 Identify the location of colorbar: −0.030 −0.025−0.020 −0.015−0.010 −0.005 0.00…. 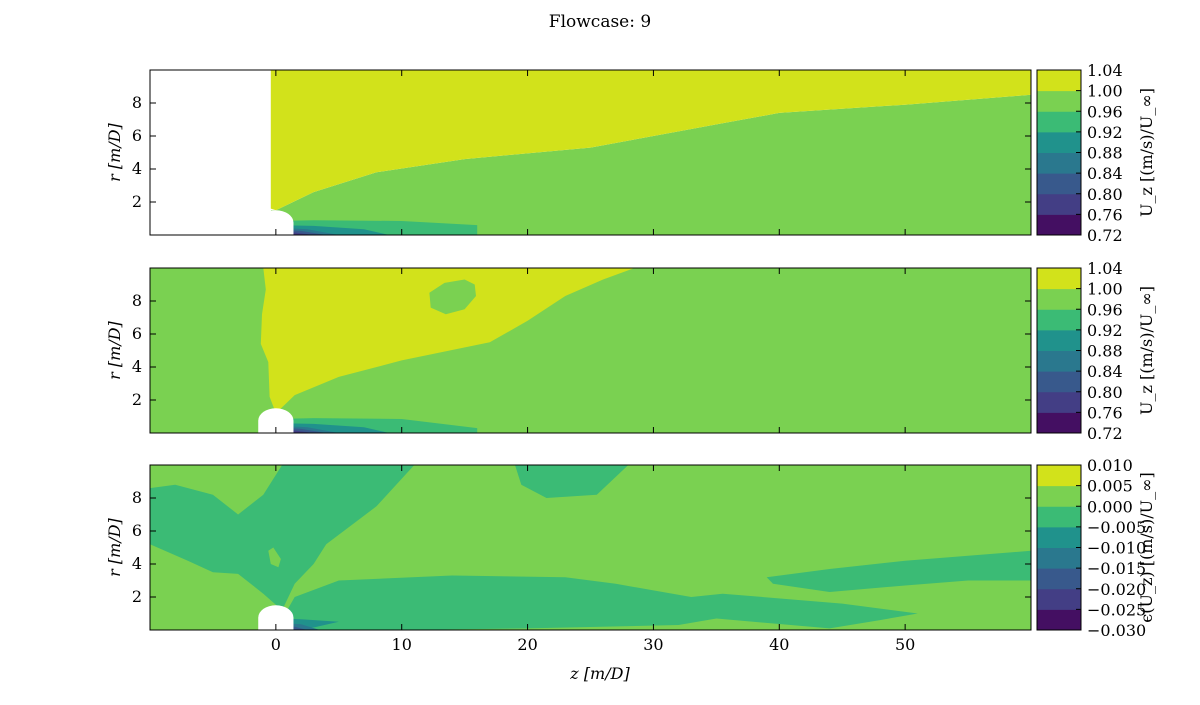
(1096, 548).